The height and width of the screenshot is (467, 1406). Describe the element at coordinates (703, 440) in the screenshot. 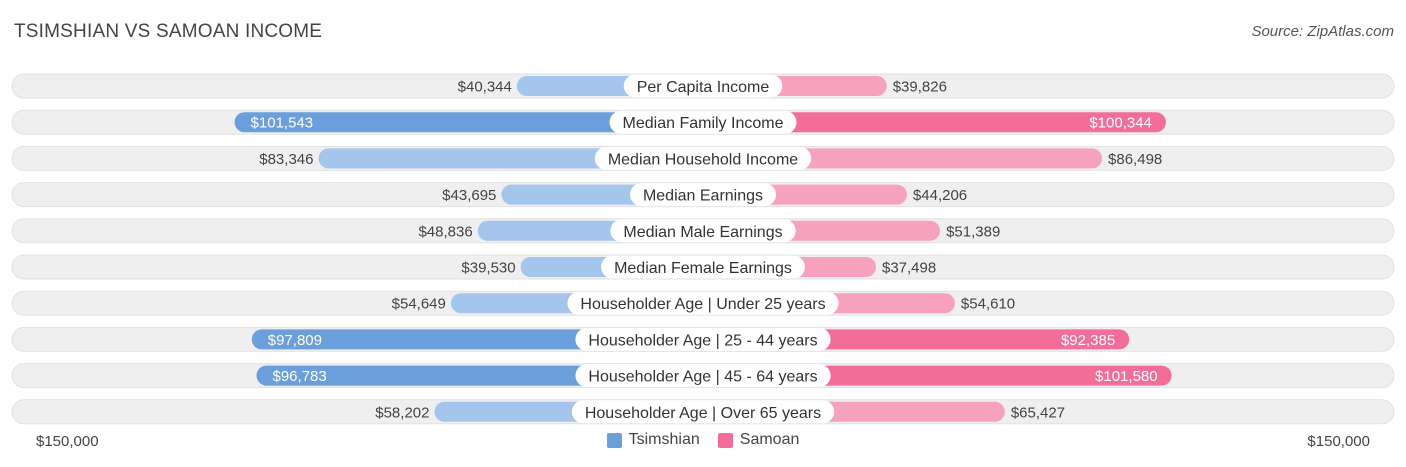

I see `legend: Tsimshian Samoan` at that location.